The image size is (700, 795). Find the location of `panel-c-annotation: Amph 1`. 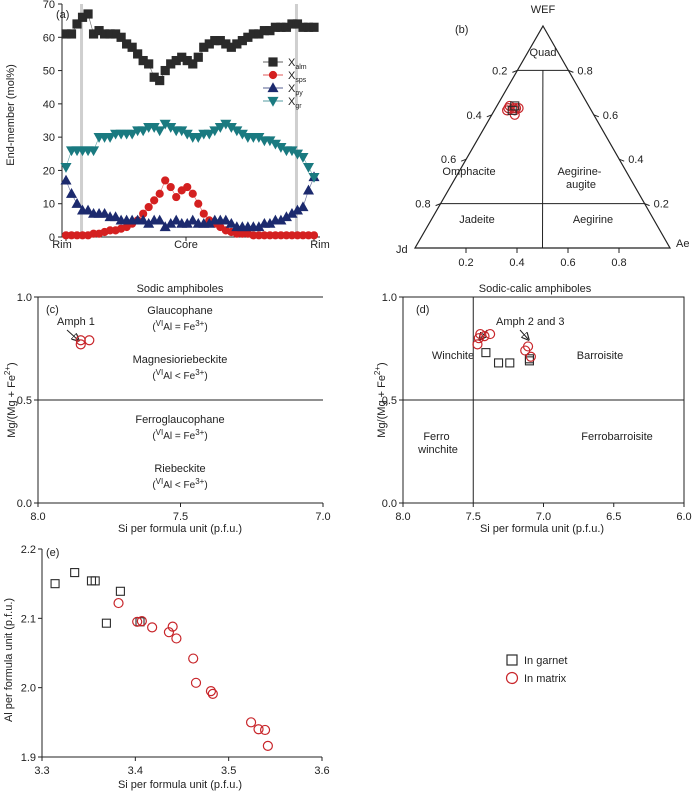

panel-c-annotation: Amph 1 is located at coordinates (76, 322).